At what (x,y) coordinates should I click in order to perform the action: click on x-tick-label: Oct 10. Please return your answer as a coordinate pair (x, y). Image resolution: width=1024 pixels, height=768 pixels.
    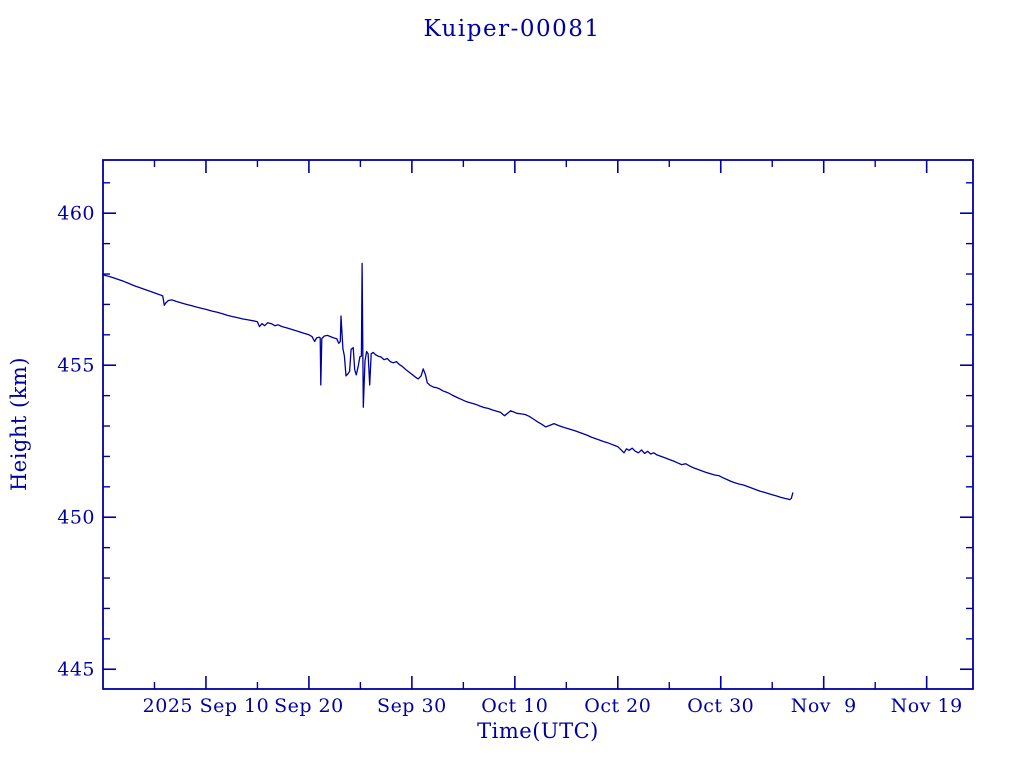
    Looking at the image, I should click on (514, 706).